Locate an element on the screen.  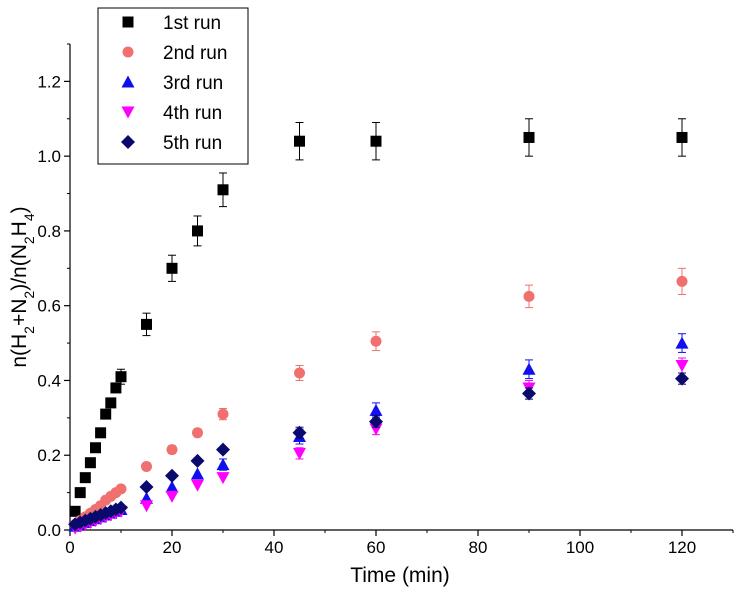
y-tick-label: 0.0 is located at coordinates (49, 530).